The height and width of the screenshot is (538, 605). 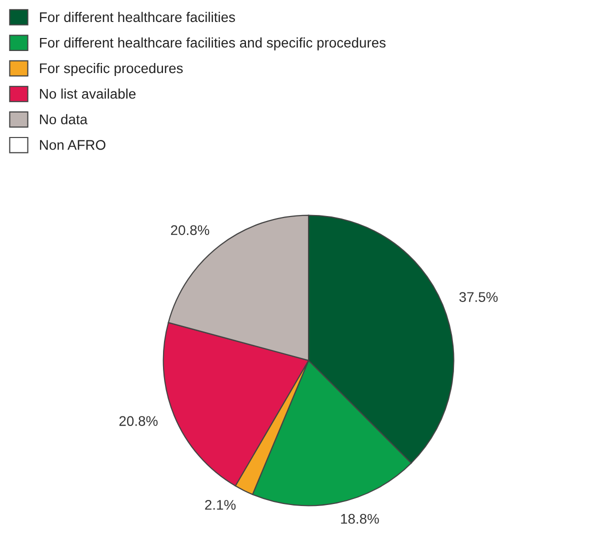 I want to click on data-label: 18.8%, so click(x=360, y=519).